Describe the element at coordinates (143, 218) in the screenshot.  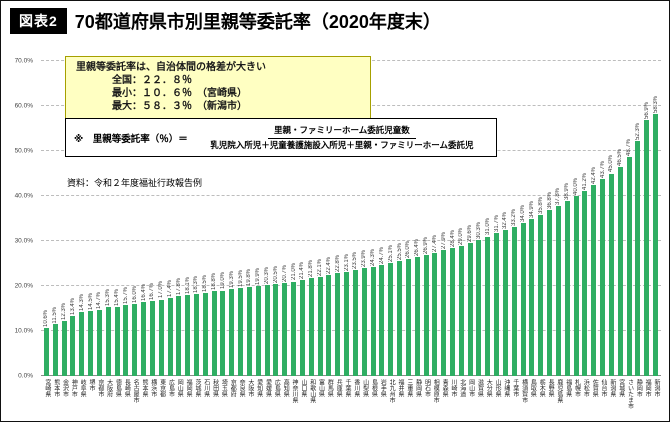
I see `bar-slot: 16.4%` at that location.